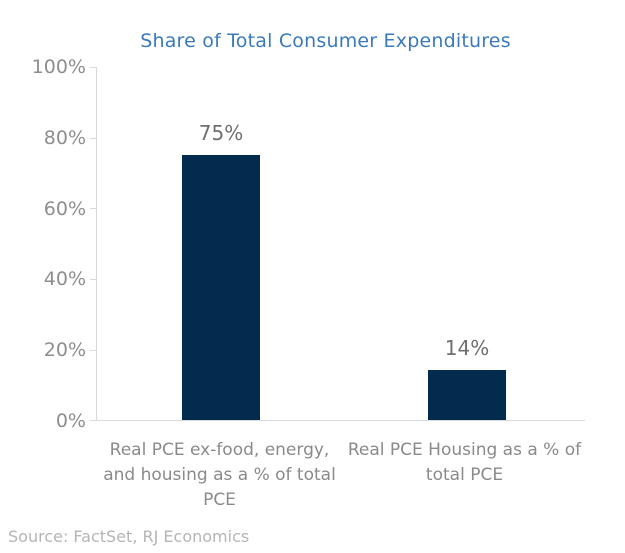 The height and width of the screenshot is (553, 625). I want to click on value-label-14: 14%, so click(467, 348).